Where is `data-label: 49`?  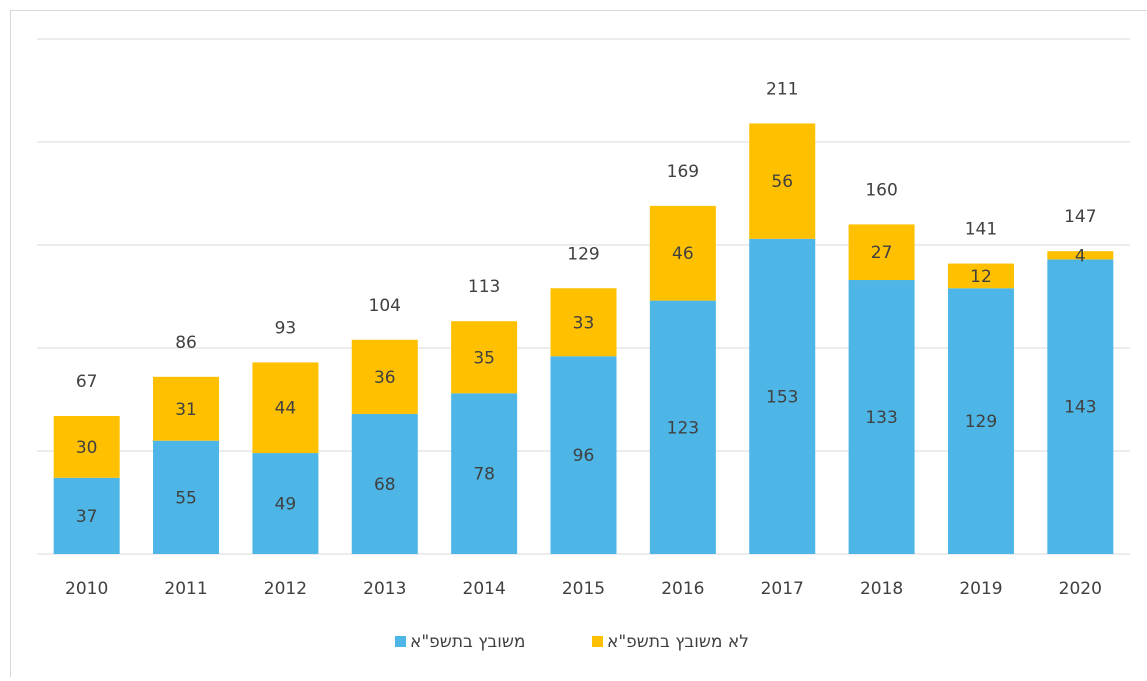
data-label: 49 is located at coordinates (286, 505).